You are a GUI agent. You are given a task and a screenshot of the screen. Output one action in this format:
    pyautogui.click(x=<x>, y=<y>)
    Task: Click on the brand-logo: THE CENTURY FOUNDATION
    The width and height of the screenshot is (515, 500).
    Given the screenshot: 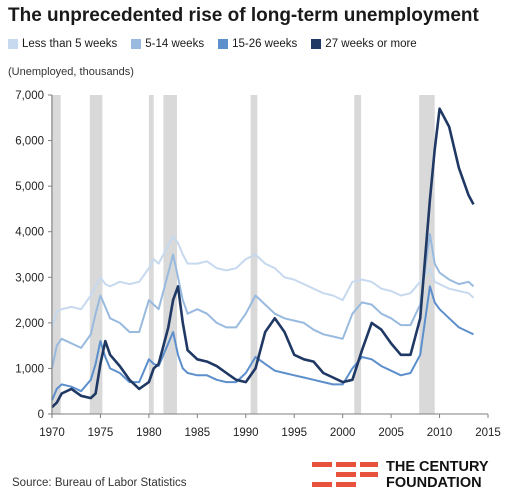 What is the action you would take?
    pyautogui.click(x=412, y=477)
    